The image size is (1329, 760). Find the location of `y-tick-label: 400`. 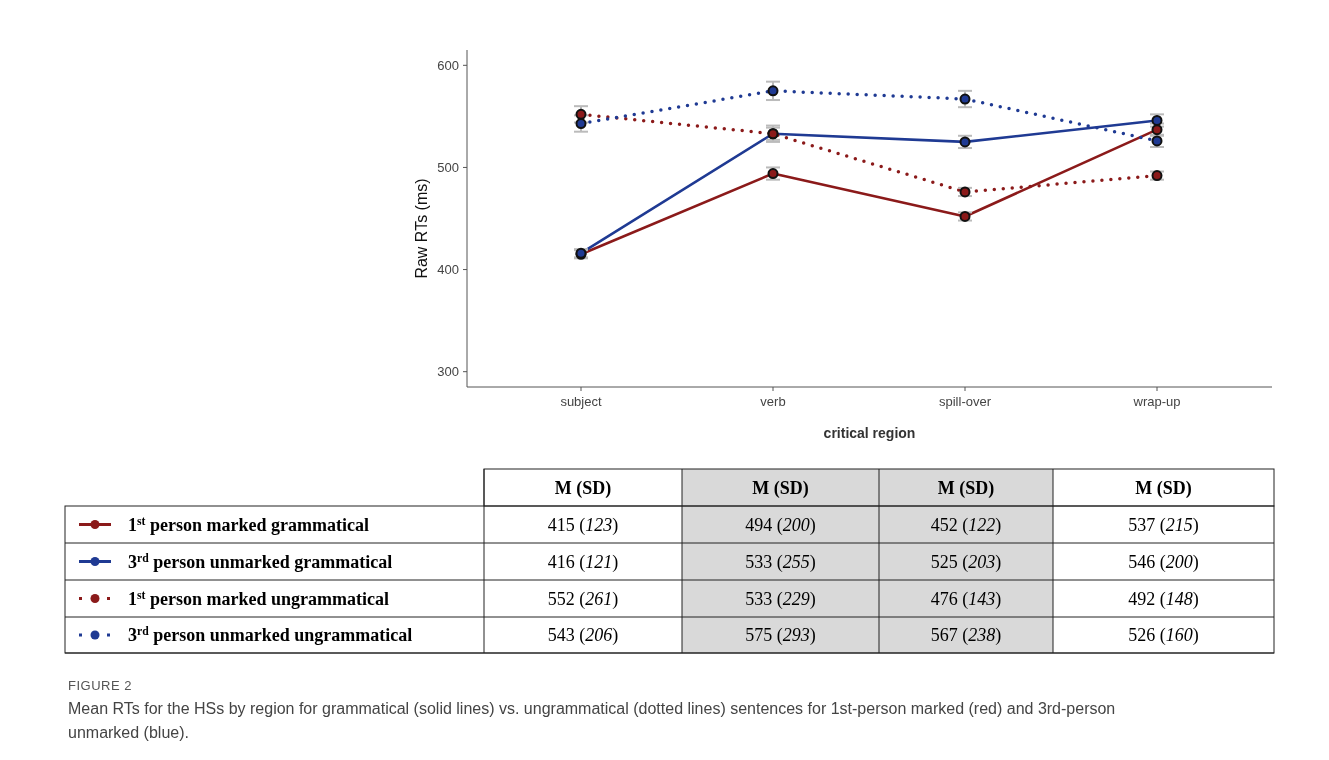

y-tick-label: 400 is located at coordinates (448, 270).